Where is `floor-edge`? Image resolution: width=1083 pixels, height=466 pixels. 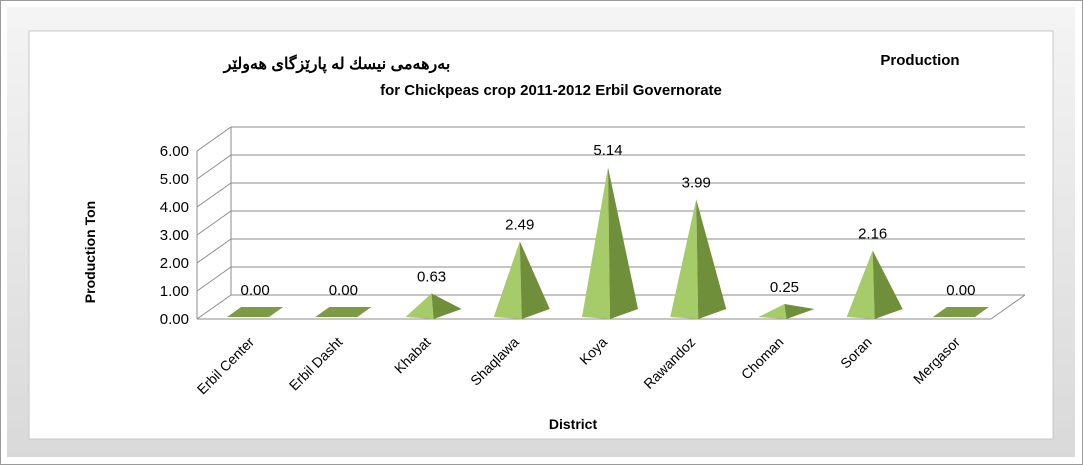 floor-edge is located at coordinates (1008, 307).